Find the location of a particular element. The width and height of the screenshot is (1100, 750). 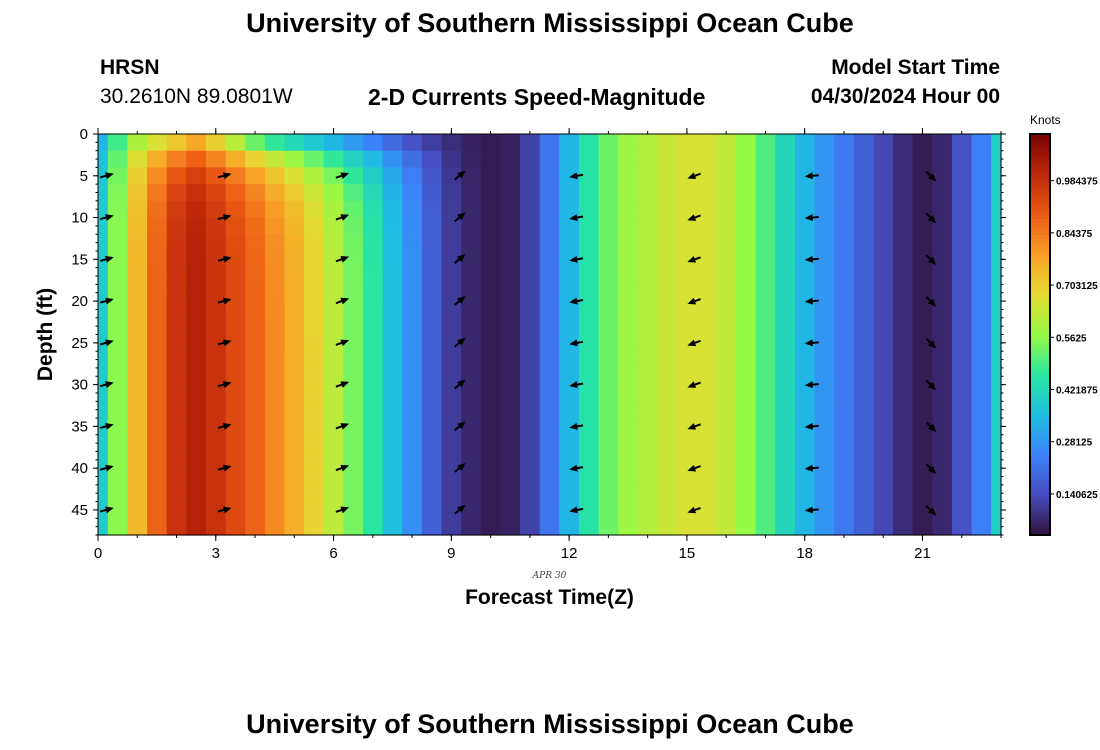

colorbar-tick-label: 0.421875 is located at coordinates (1077, 390).